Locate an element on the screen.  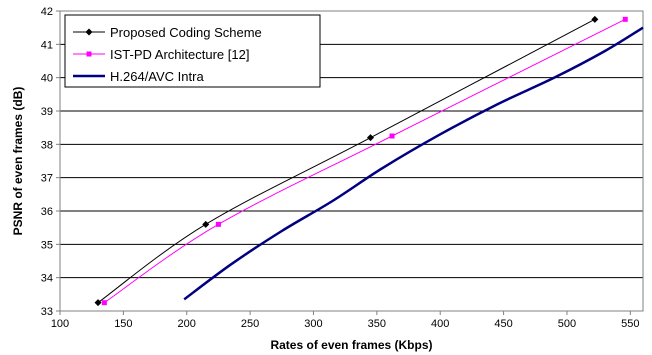
y-tick-label: 37 is located at coordinates (47, 179).